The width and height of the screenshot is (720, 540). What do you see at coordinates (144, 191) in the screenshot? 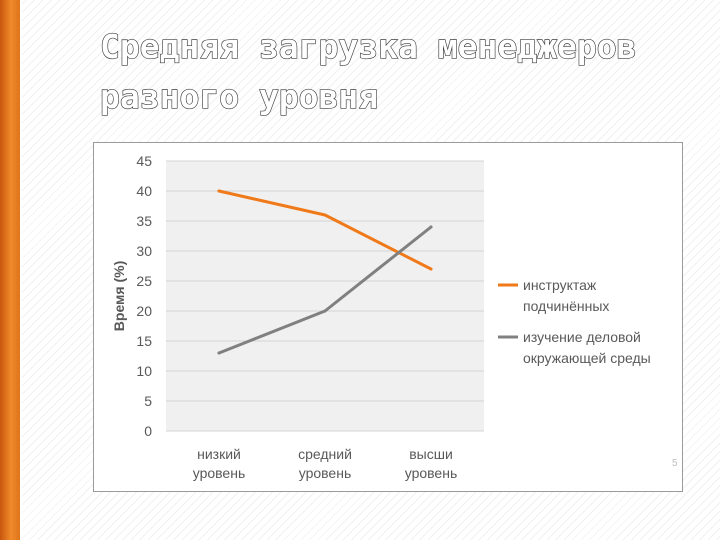
I see `y-tick-label: 40` at bounding box center [144, 191].